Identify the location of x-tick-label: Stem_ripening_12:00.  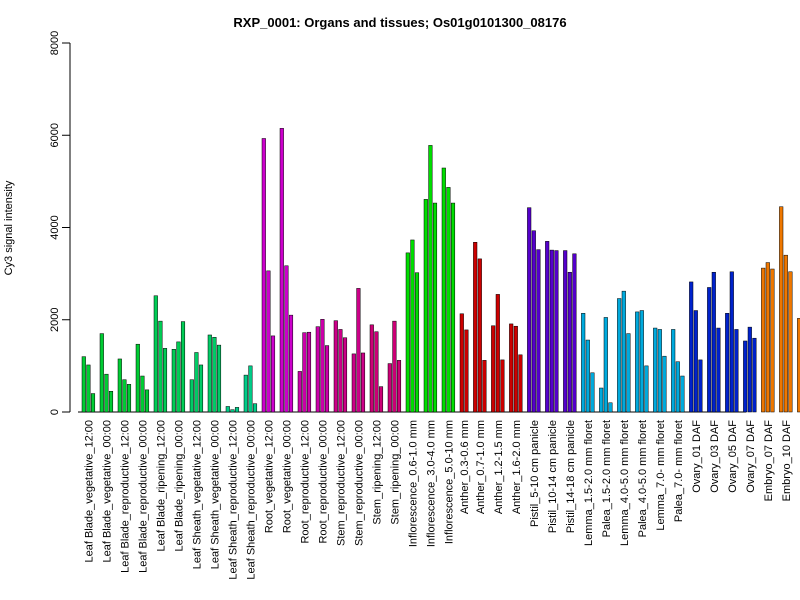
(377, 472).